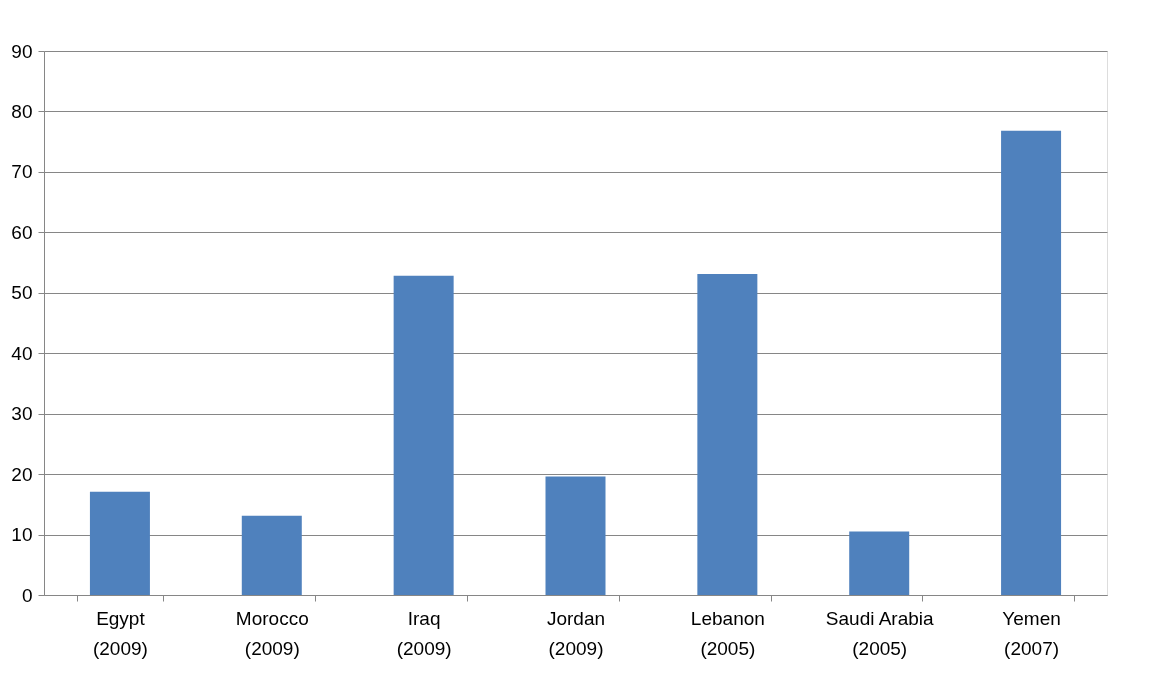 Image resolution: width=1153 pixels, height=676 pixels. I want to click on y-tick-label: 50, so click(22, 293).